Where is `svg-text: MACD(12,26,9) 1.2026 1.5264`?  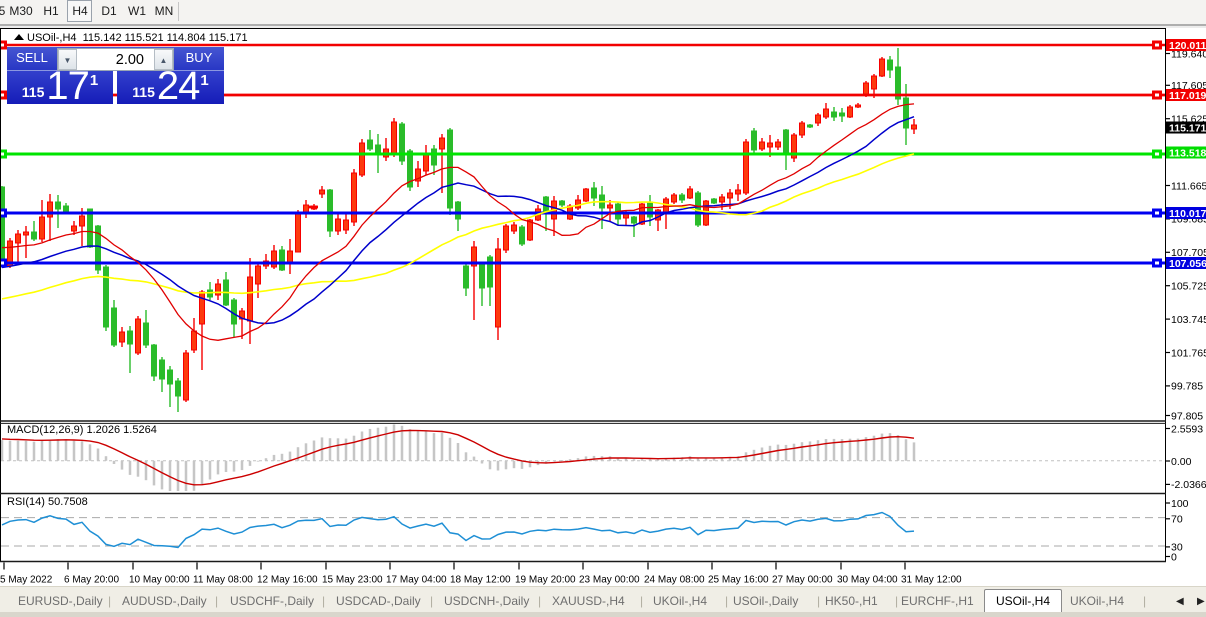
svg-text: MACD(12,26,9) 1.2026 1.5264 is located at coordinates (82, 430).